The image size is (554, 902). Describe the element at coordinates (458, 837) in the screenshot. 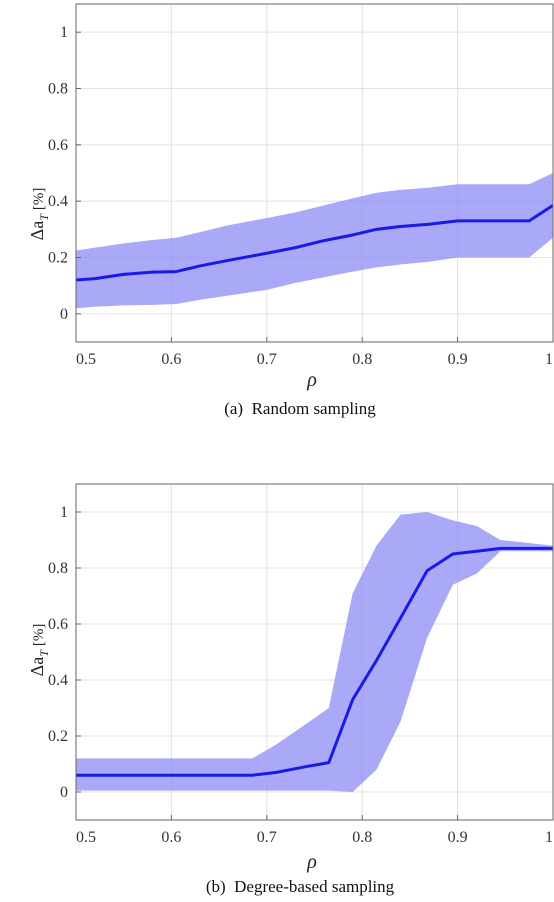

I see `panel-b-x-tick-label: 0.9` at that location.